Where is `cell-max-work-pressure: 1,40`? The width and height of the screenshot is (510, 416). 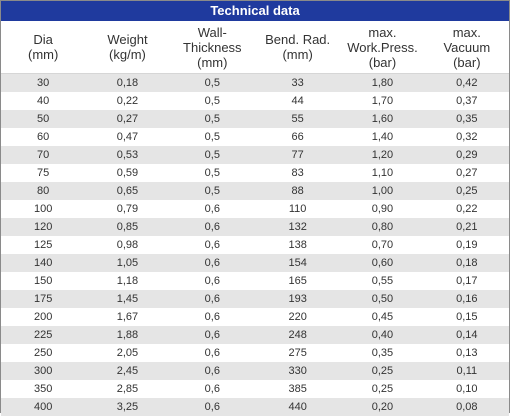 cell-max-work-pressure: 1,40 is located at coordinates (382, 137).